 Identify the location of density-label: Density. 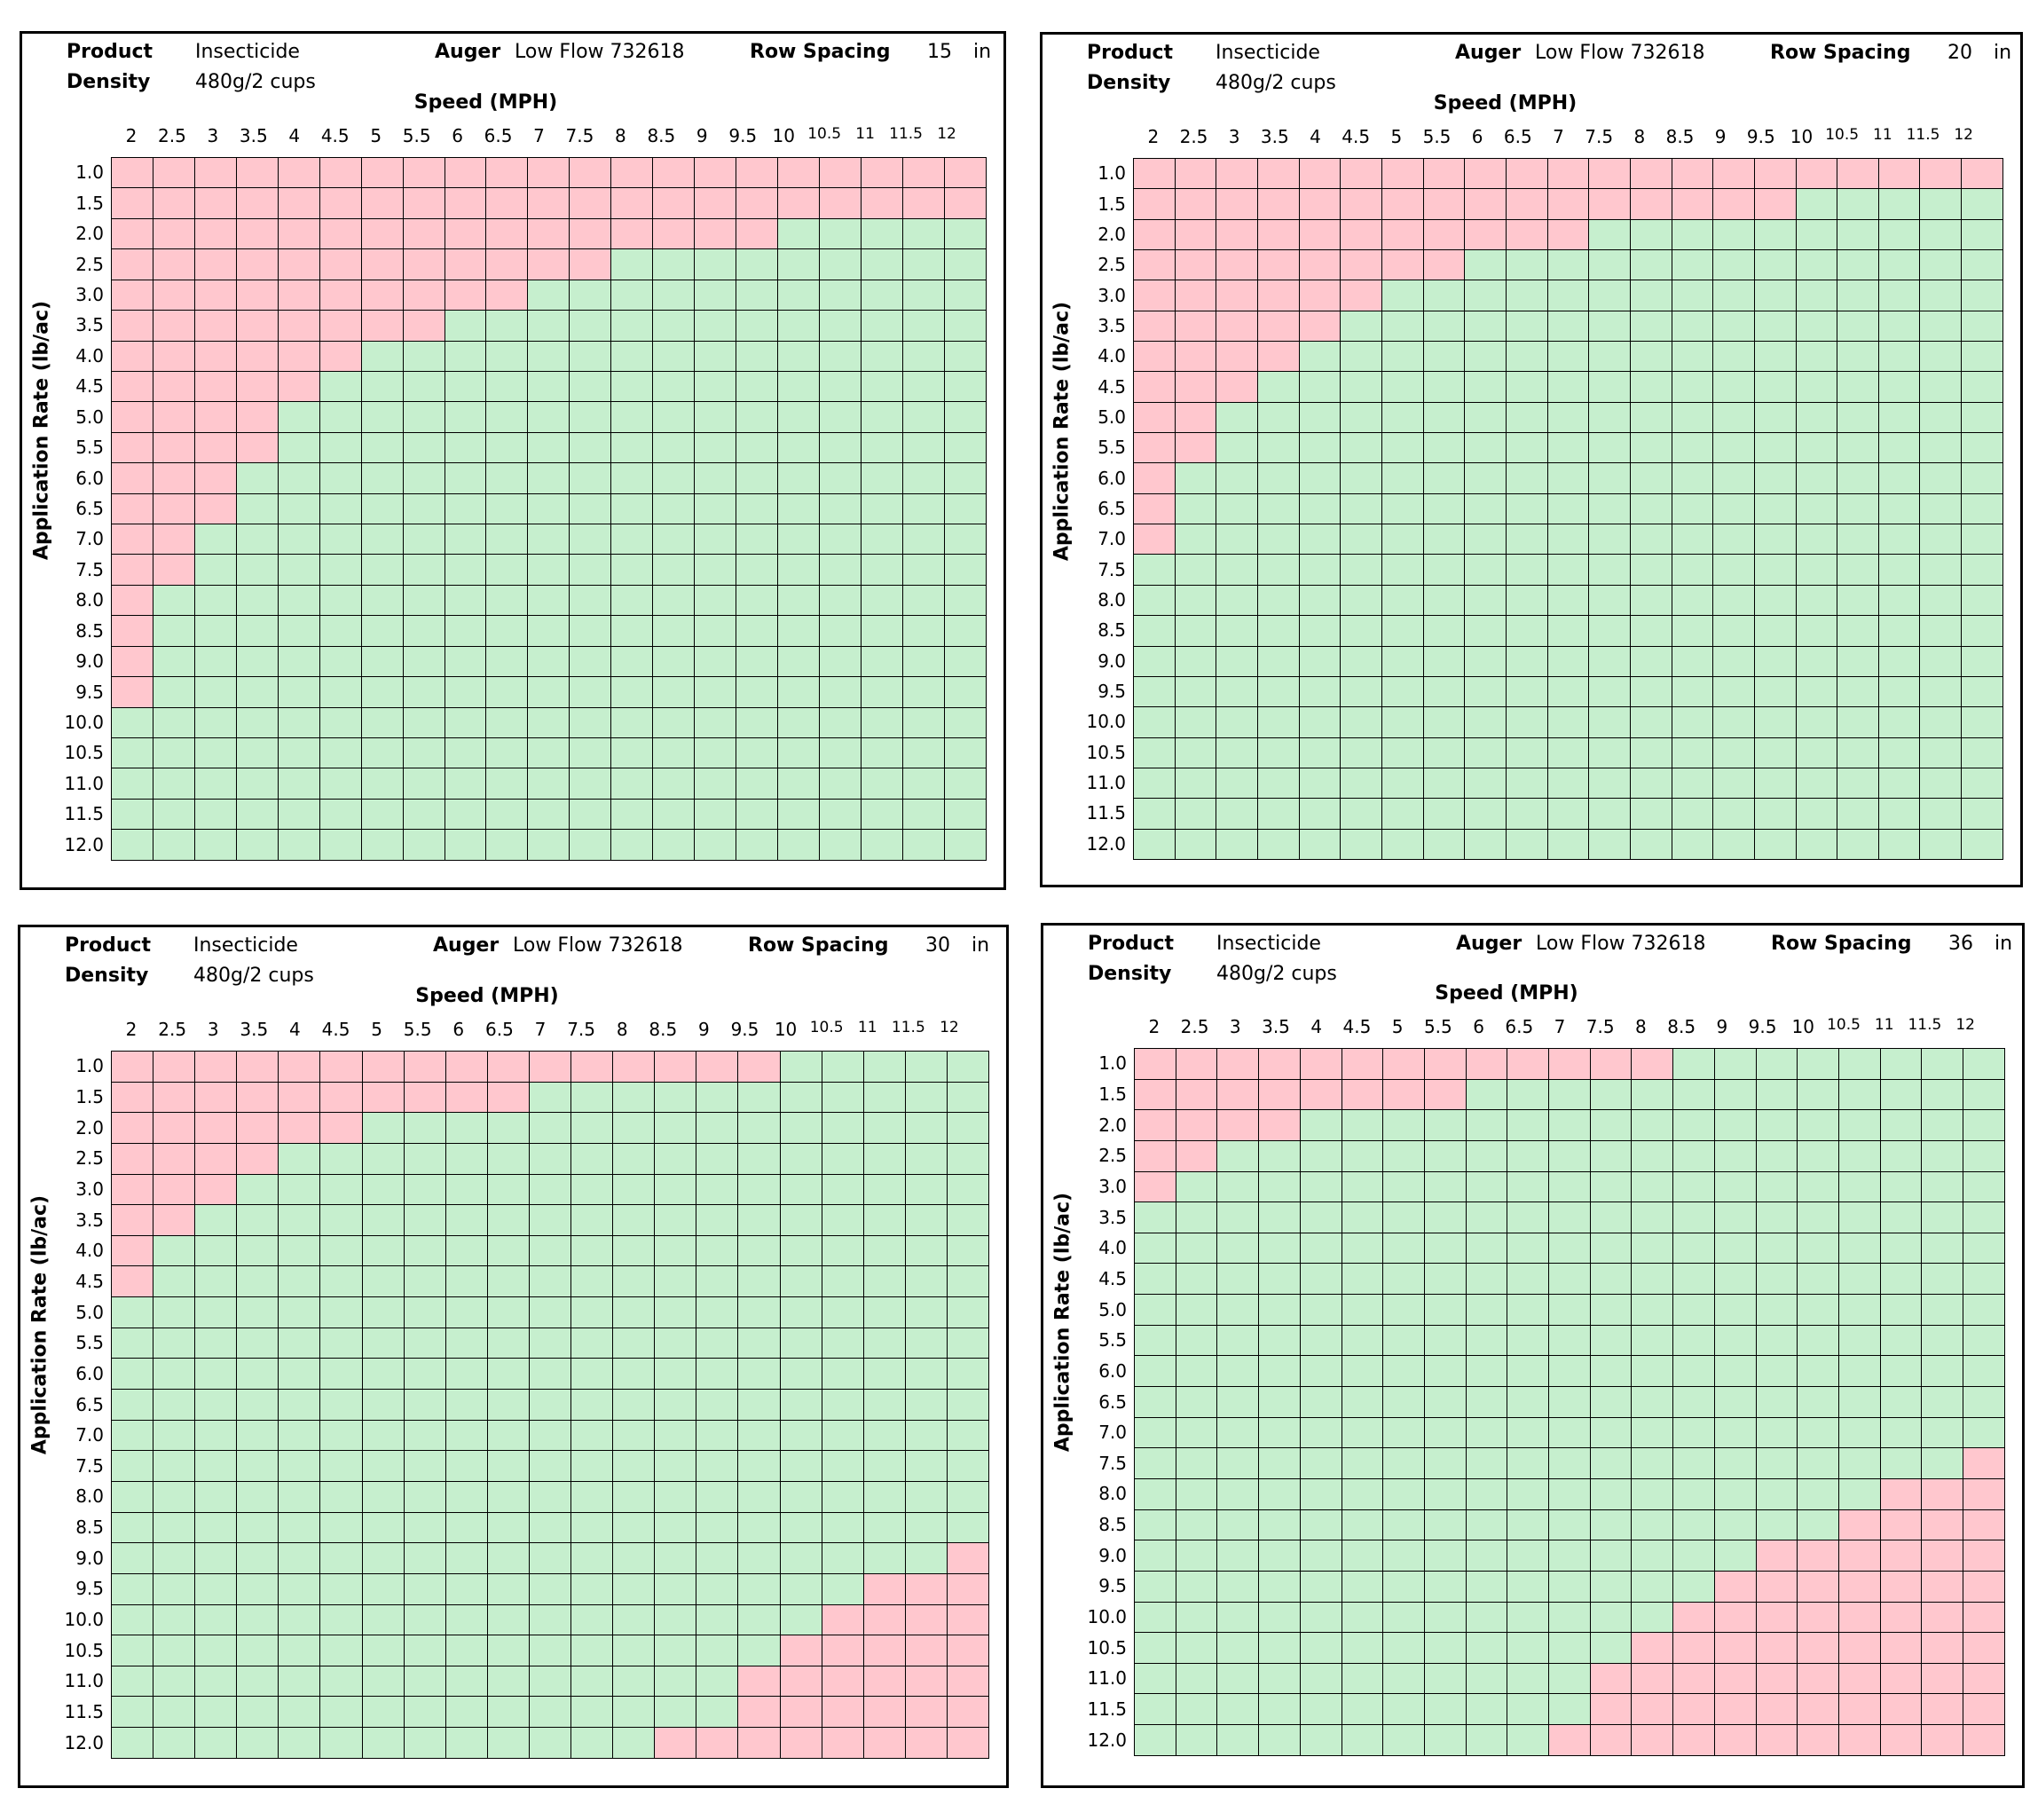
(109, 82).